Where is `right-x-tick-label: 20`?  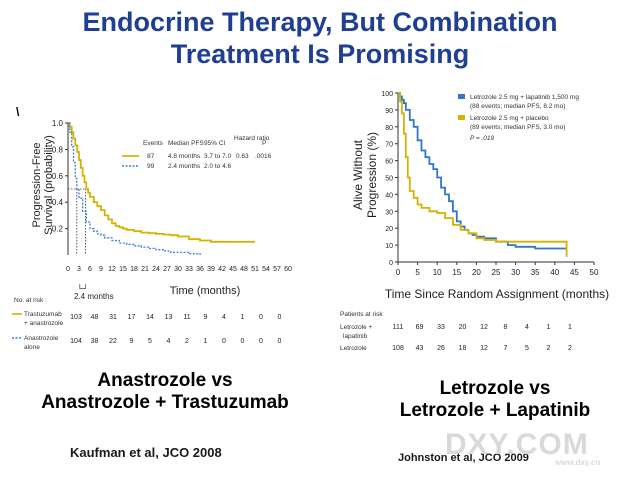 right-x-tick-label: 20 is located at coordinates (476, 272).